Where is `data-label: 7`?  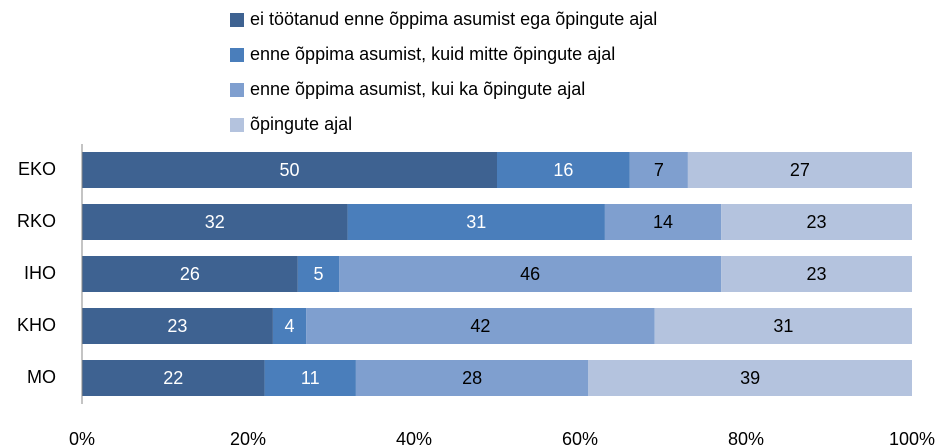
data-label: 7 is located at coordinates (659, 170).